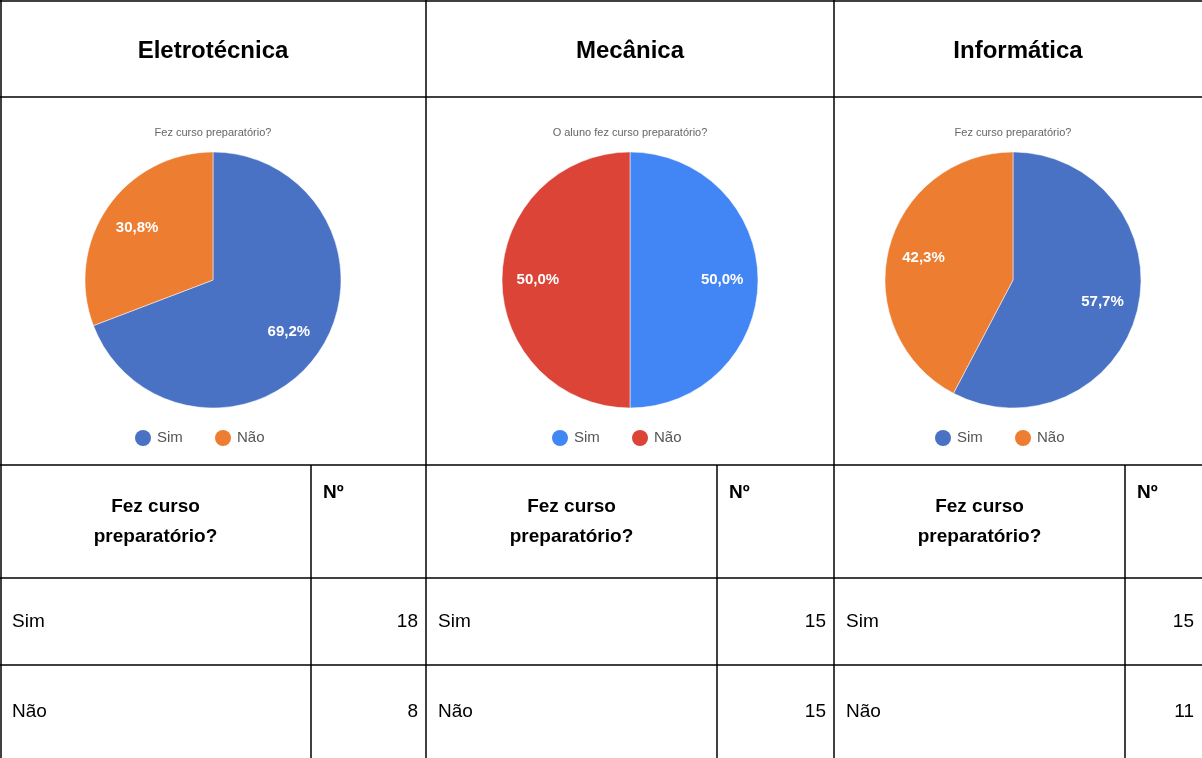  Describe the element at coordinates (407, 620) in the screenshot. I see `text: 18` at that location.